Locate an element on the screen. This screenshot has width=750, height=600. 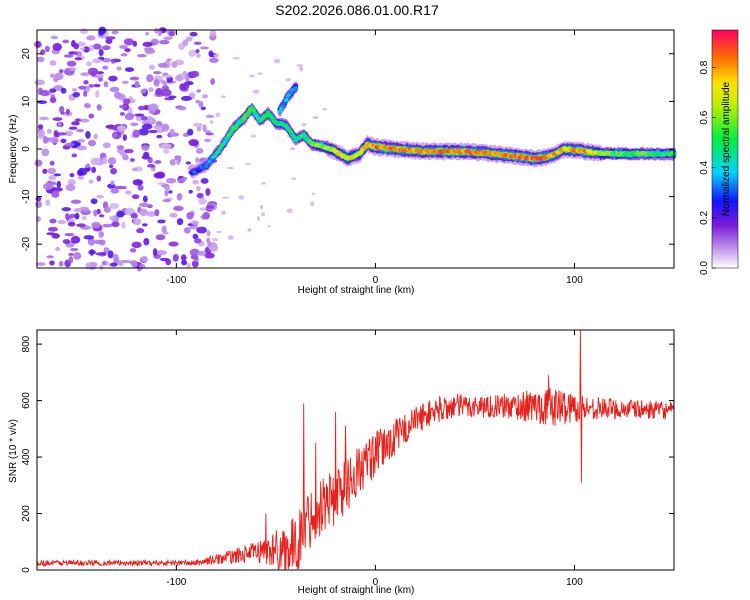
colorbar-gradient is located at coordinates (725, 149).